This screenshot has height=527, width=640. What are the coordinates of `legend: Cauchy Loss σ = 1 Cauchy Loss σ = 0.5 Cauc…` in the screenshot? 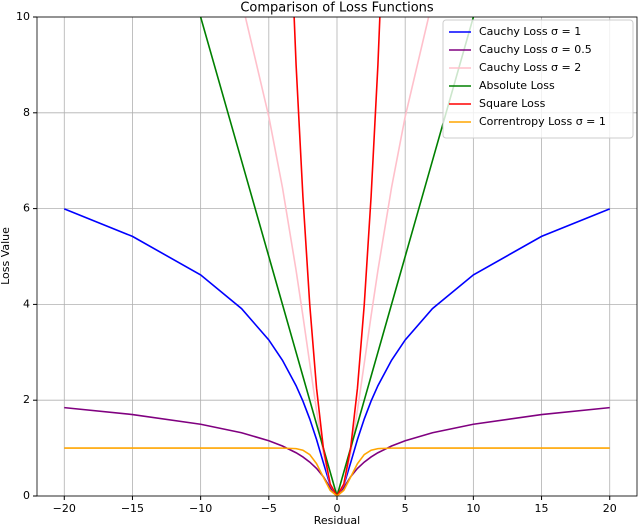 It's located at (538, 79).